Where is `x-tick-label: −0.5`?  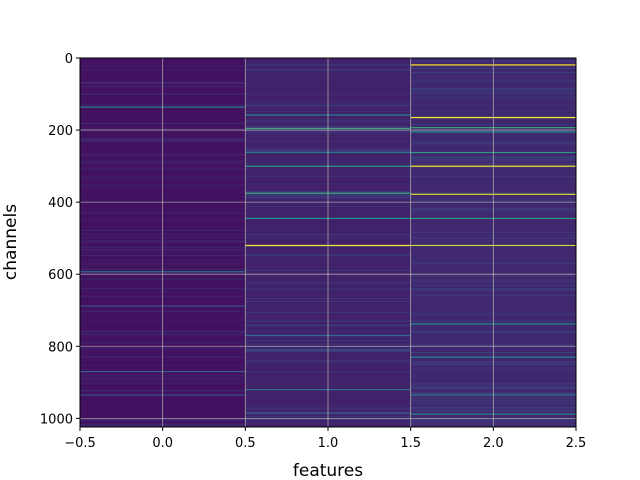
x-tick-label: −0.5 is located at coordinates (80, 443).